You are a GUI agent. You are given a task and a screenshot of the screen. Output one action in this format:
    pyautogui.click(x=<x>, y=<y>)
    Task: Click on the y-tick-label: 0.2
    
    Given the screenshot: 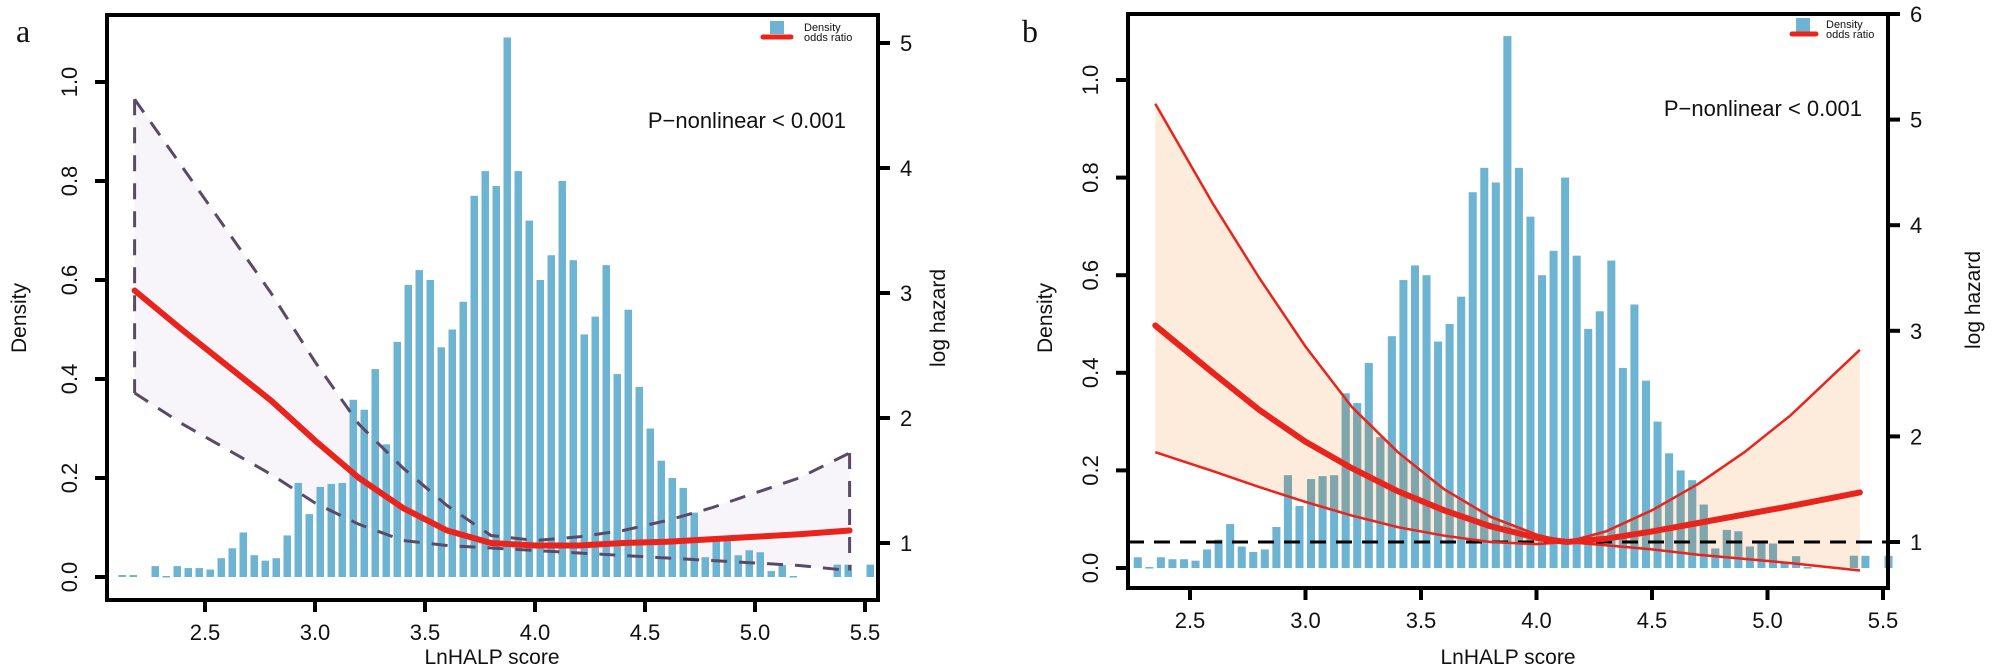 What is the action you would take?
    pyautogui.click(x=1090, y=470)
    